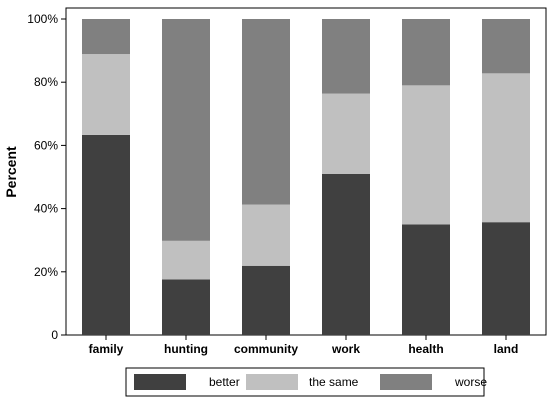 This screenshot has height=400, width=550. I want to click on bar-work-the-same, so click(346, 133).